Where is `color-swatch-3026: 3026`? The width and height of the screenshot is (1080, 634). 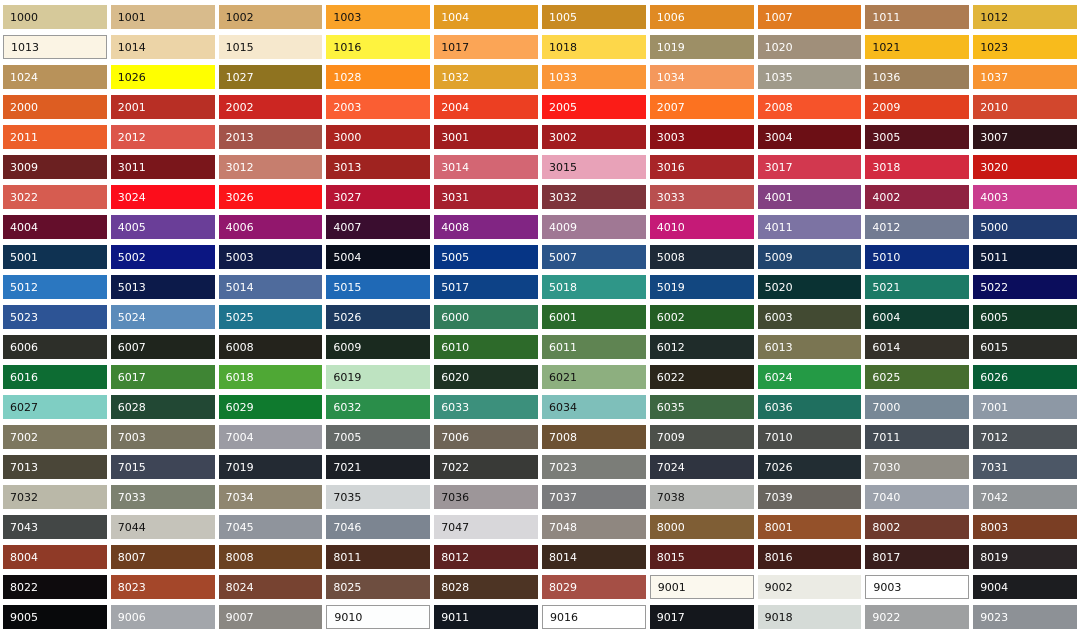 color-swatch-3026: 3026 is located at coordinates (270, 197).